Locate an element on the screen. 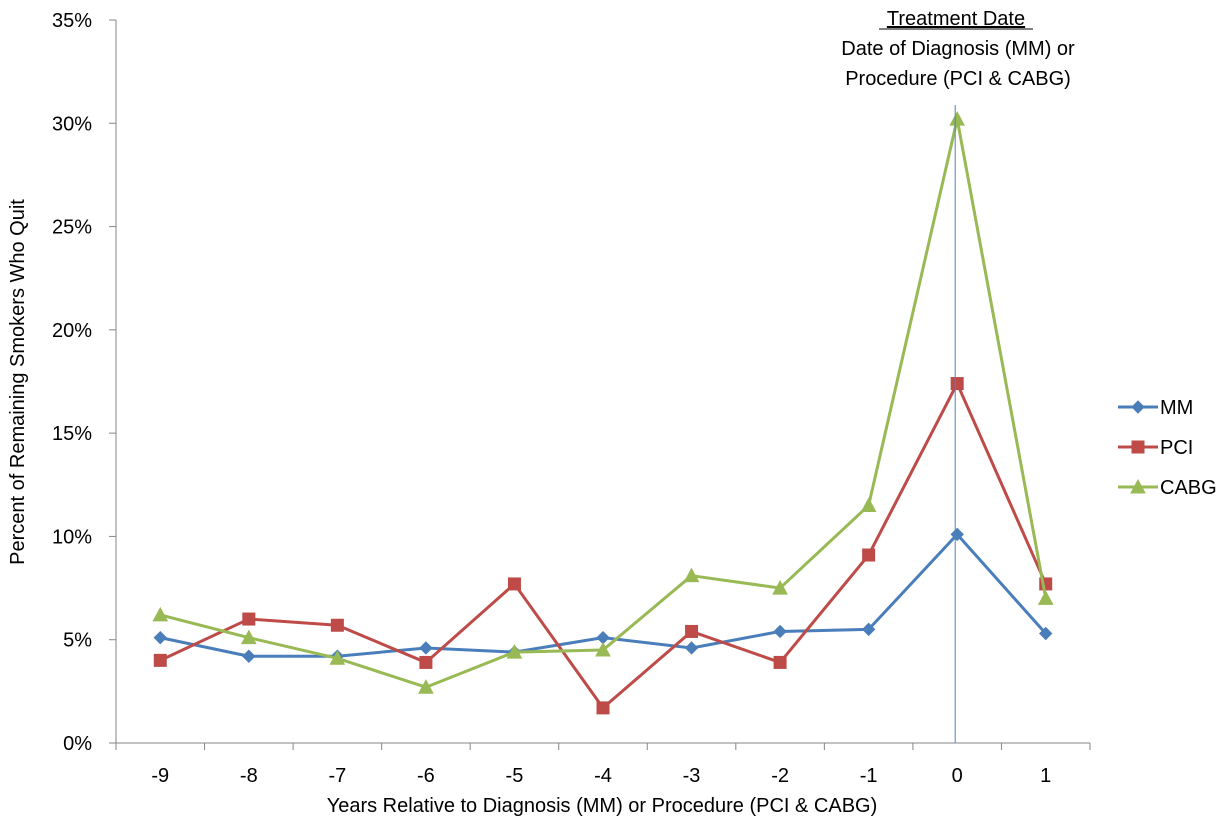 The width and height of the screenshot is (1227, 827). y-tick-label: 15% is located at coordinates (72, 434).